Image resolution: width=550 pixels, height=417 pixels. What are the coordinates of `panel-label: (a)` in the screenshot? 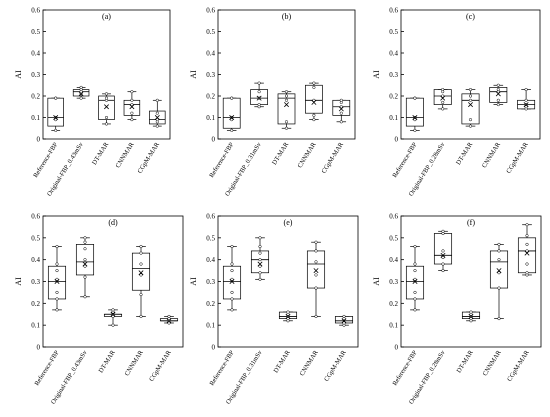 It's located at (106, 16).